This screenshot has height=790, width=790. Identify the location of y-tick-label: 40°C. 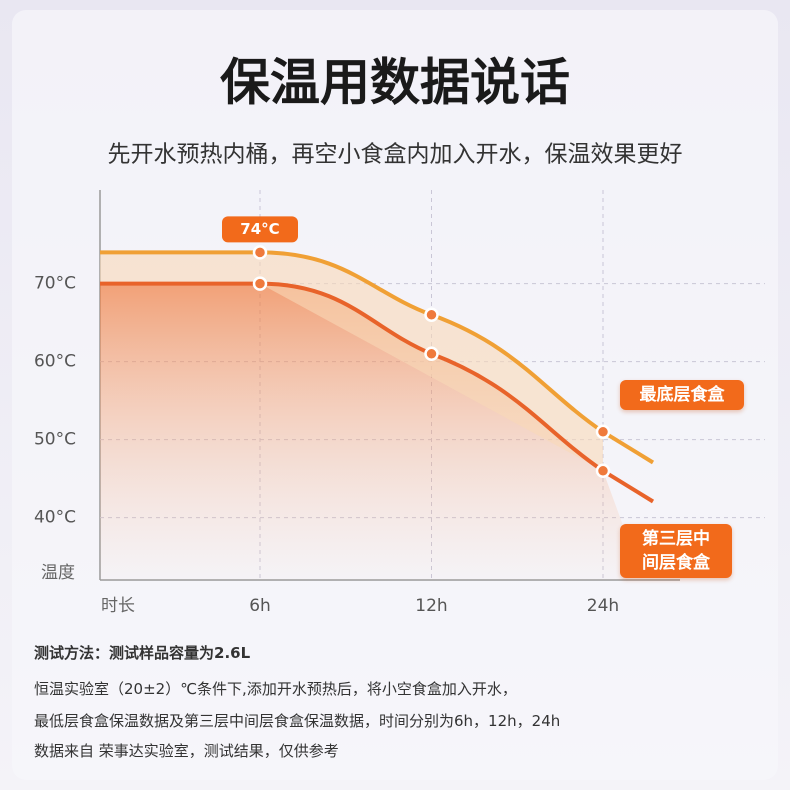
(55, 518).